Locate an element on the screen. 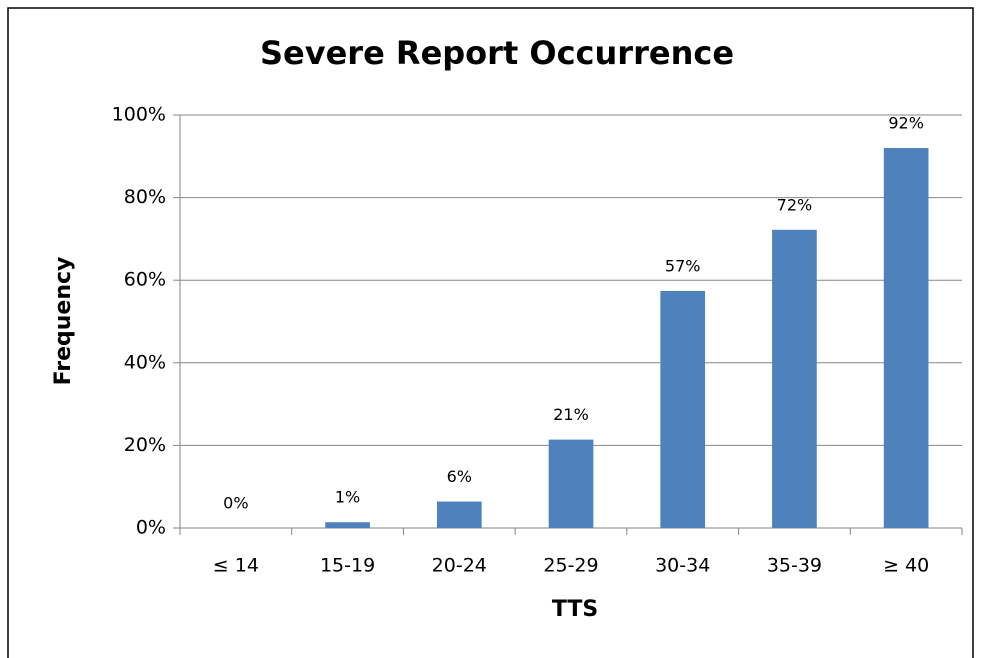  y-tick-label: 20% is located at coordinates (145, 445).